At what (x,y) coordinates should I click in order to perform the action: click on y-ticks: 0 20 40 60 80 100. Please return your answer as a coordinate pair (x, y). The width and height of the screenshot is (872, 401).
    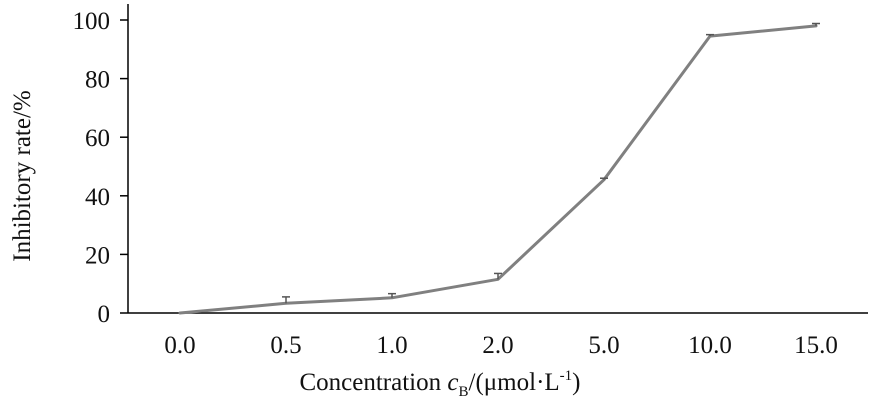
    Looking at the image, I should click on (100, 168).